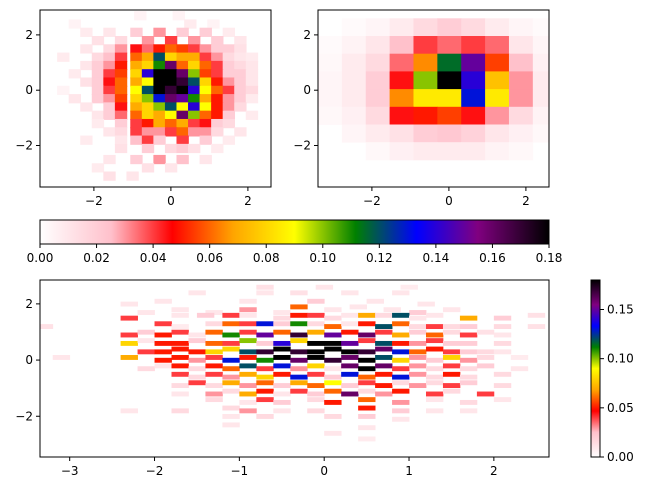 The height and width of the screenshot is (491, 650). I want to click on colorbar-vertical: 0.00 0.05 0.10 0.15, so click(612, 371).